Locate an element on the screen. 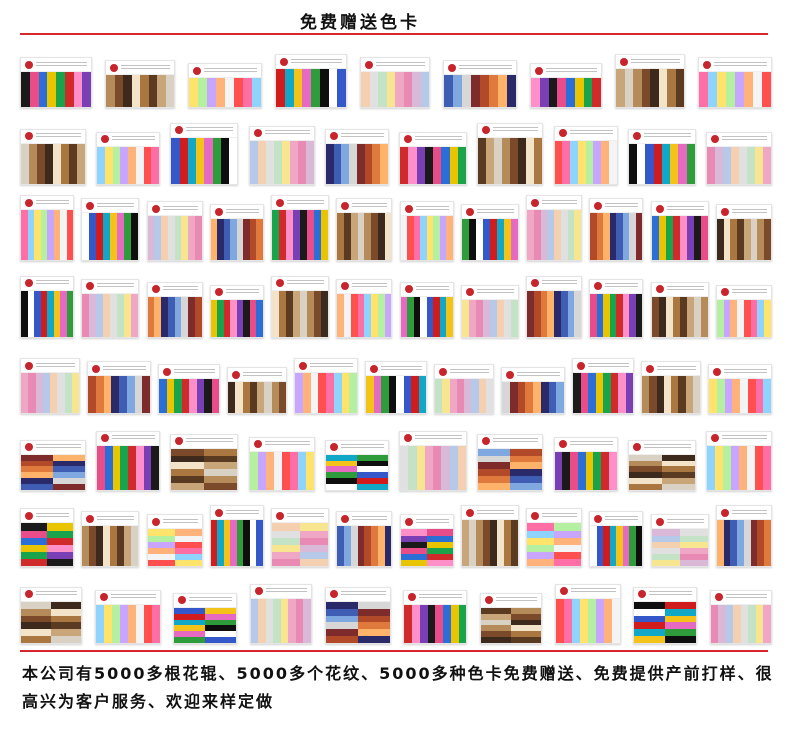  swatch-column is located at coordinates (494, 469).